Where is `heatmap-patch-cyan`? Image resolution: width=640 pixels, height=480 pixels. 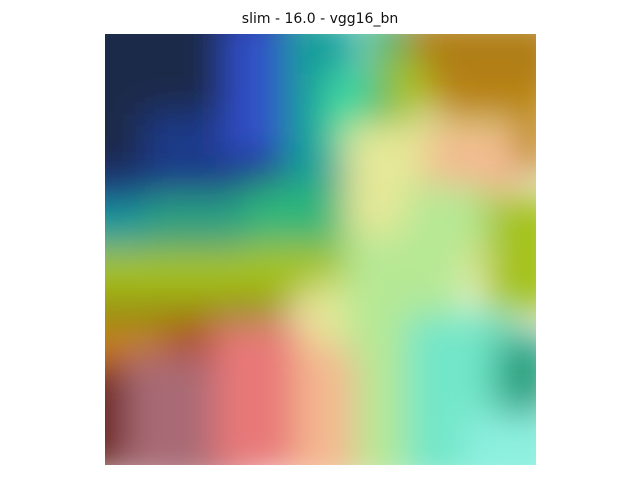 heatmap-patch-cyan is located at coordinates (500, 439).